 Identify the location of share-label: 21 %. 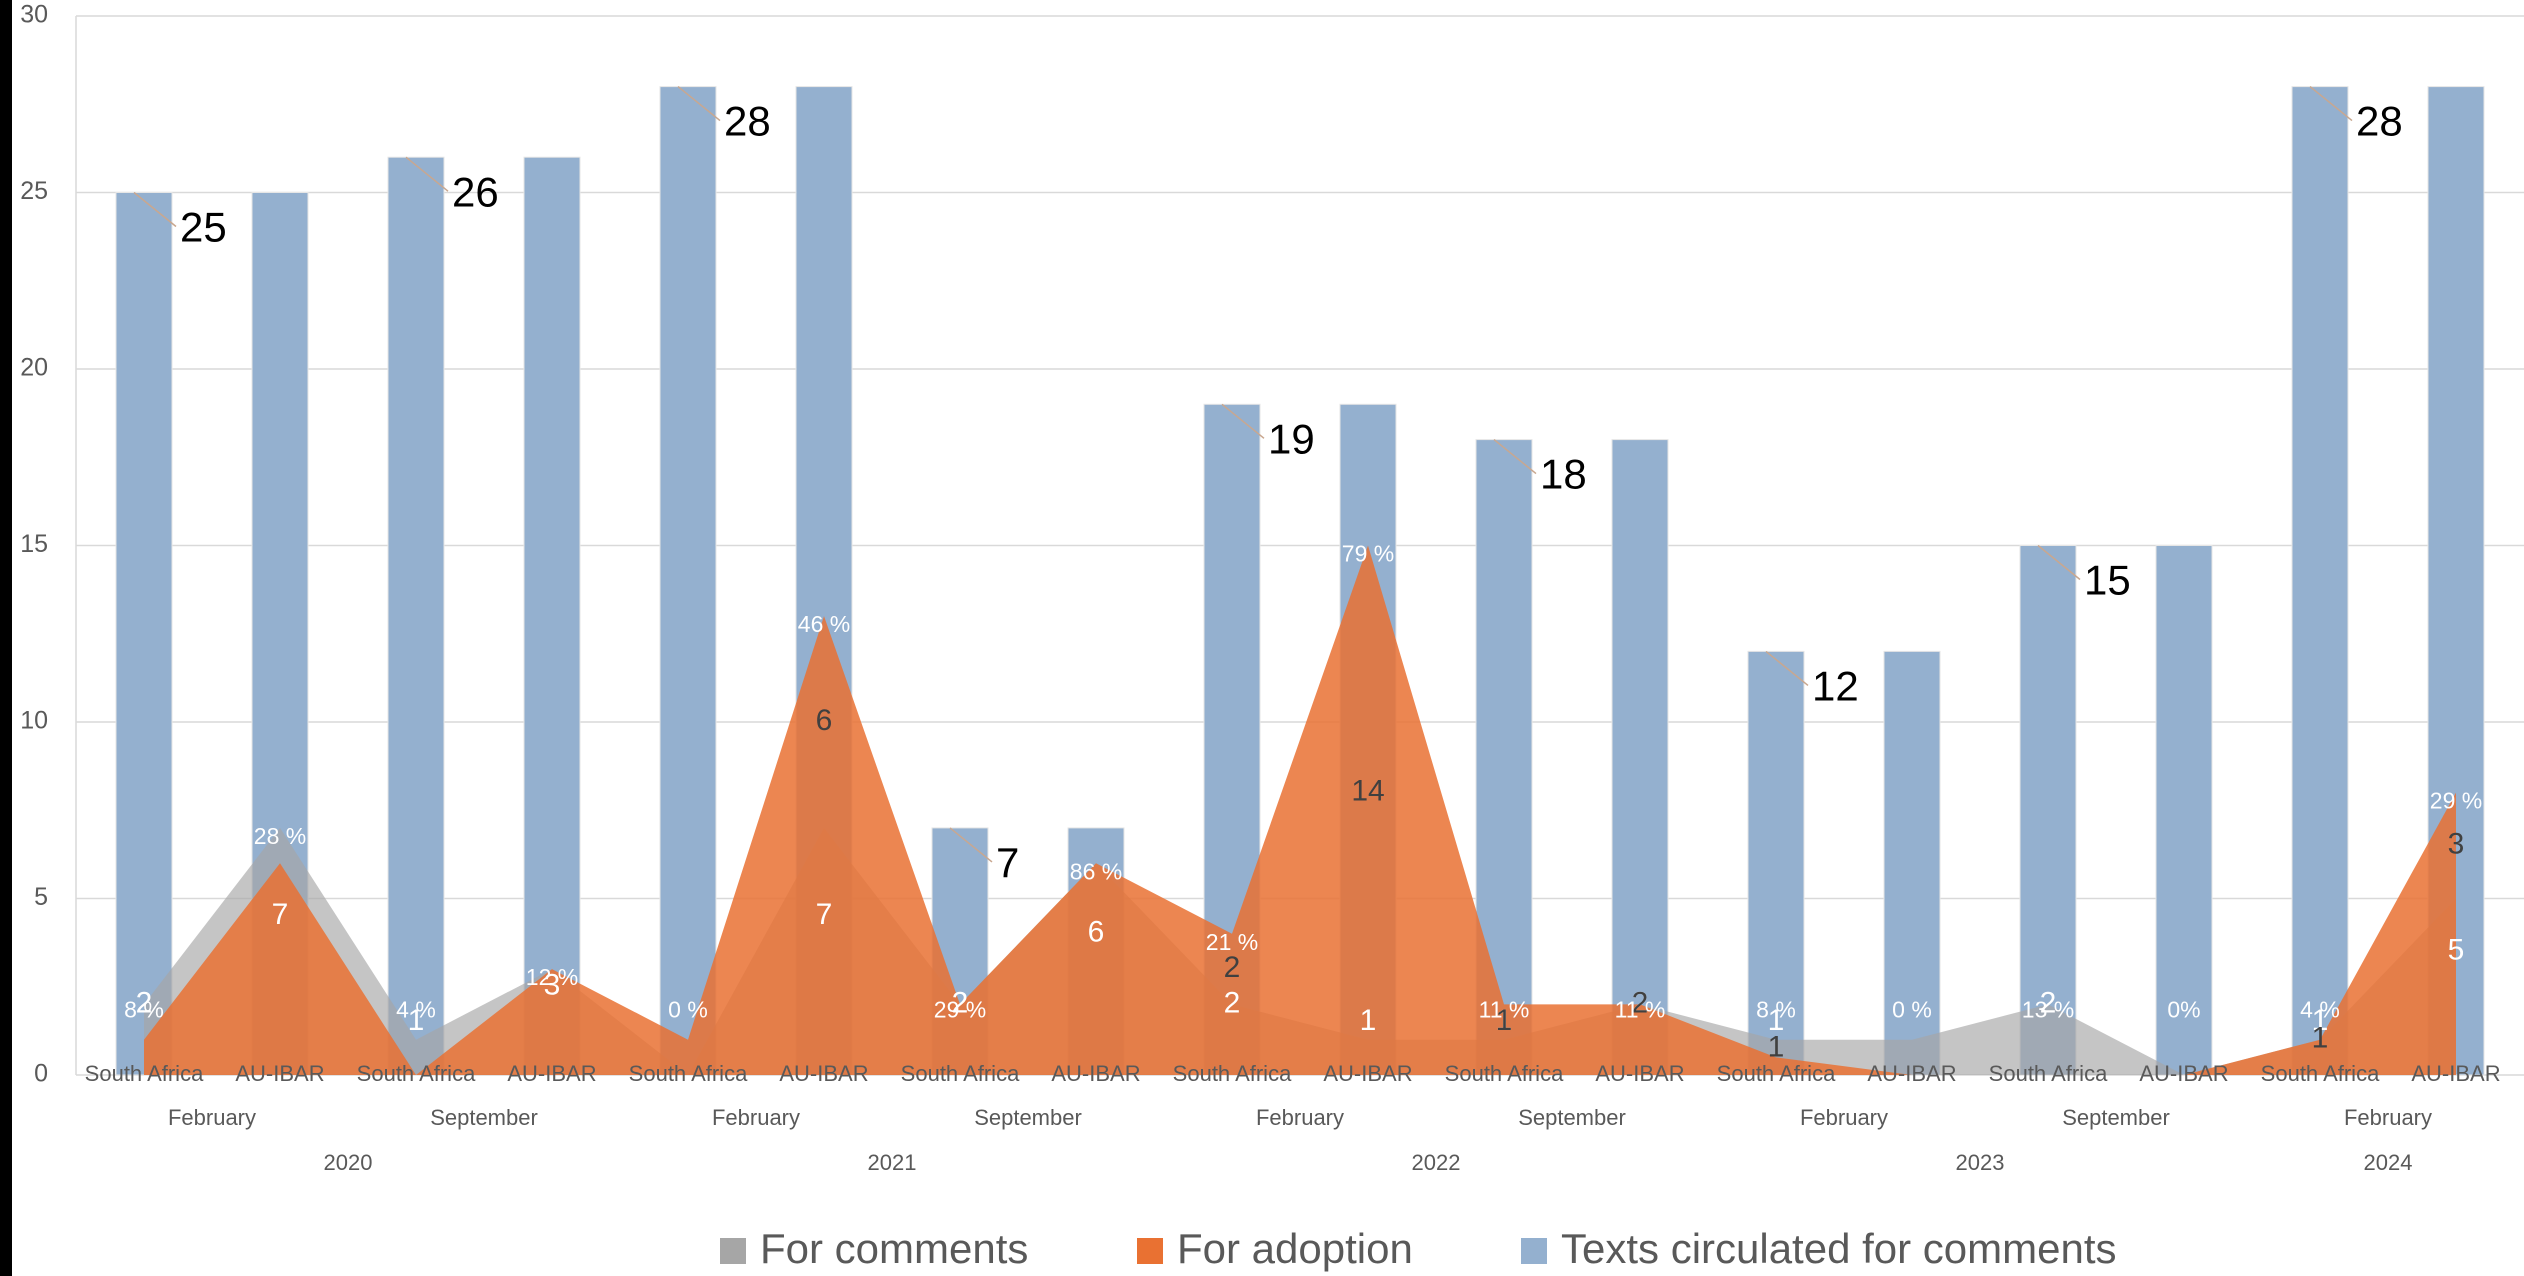
(1232, 942).